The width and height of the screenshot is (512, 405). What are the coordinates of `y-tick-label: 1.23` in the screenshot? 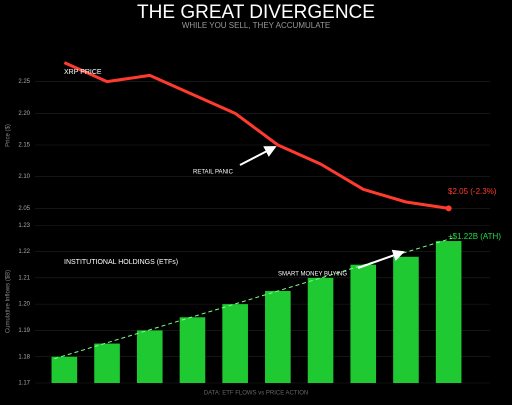 It's located at (24, 226).